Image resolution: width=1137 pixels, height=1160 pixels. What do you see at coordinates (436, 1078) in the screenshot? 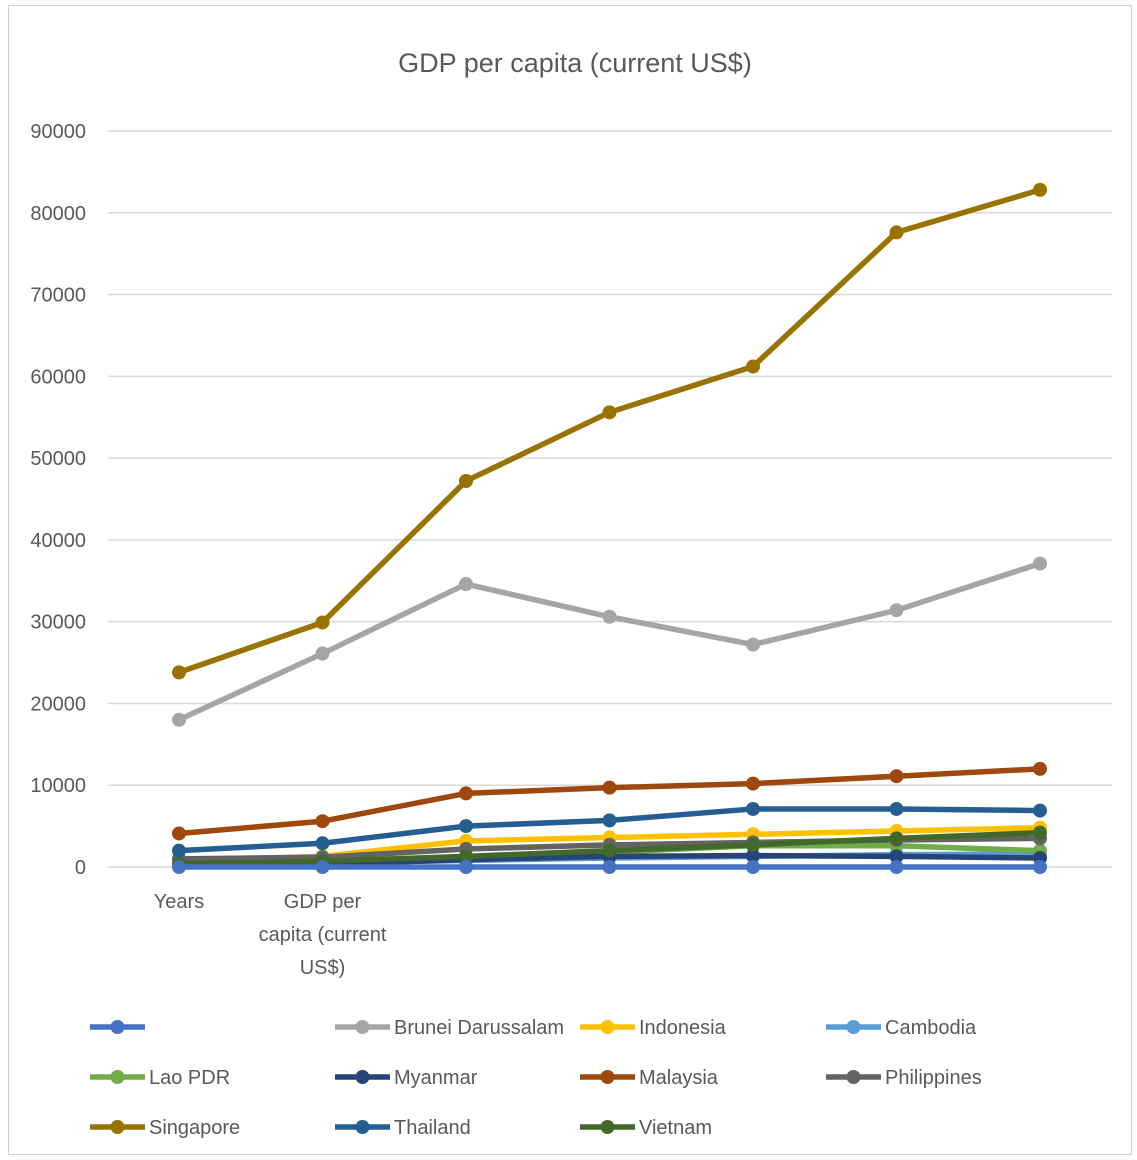
I see `legend-label: Myanmar` at bounding box center [436, 1078].